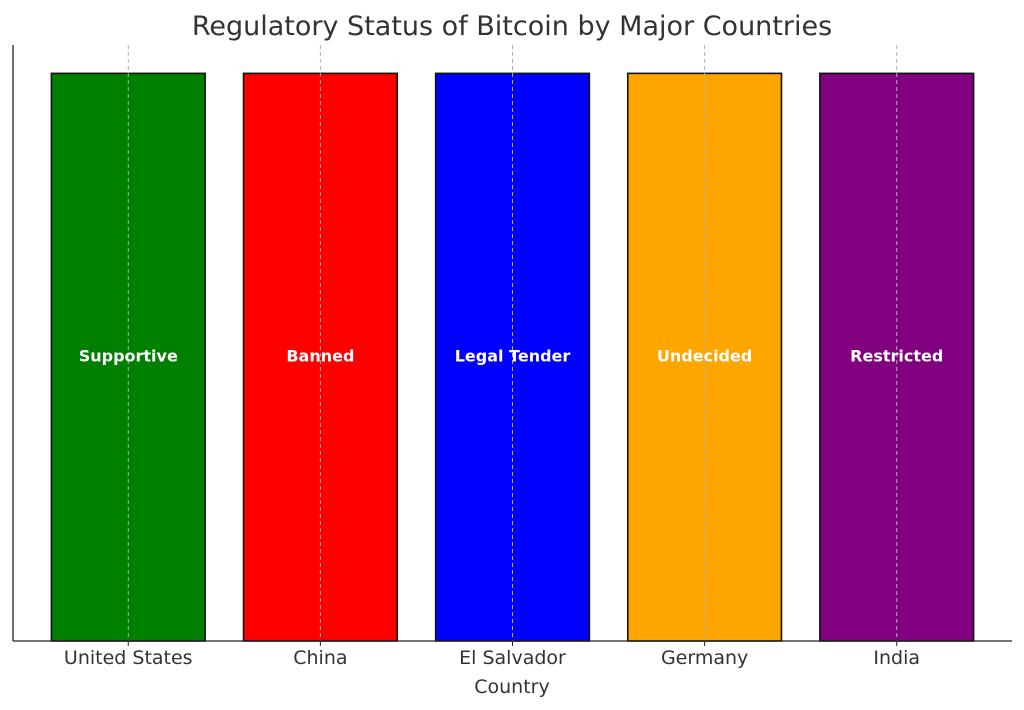 The height and width of the screenshot is (710, 1024). What do you see at coordinates (511, 687) in the screenshot?
I see `x-axis-label: Country` at bounding box center [511, 687].